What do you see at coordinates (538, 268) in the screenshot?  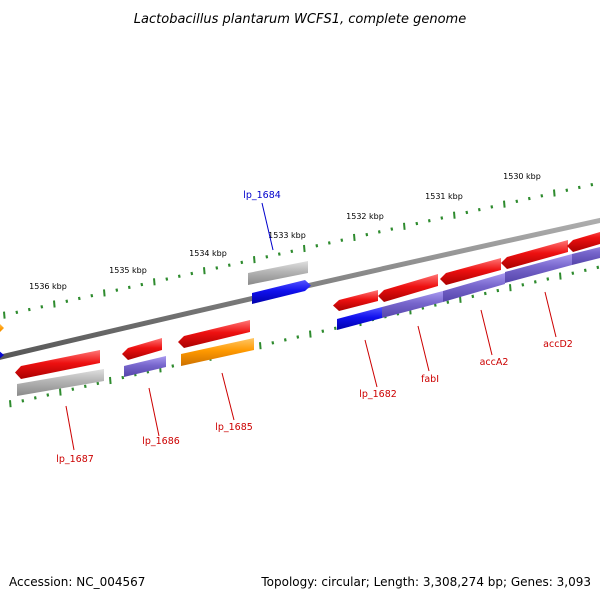 I see `gene-bar-accD2` at bounding box center [538, 268].